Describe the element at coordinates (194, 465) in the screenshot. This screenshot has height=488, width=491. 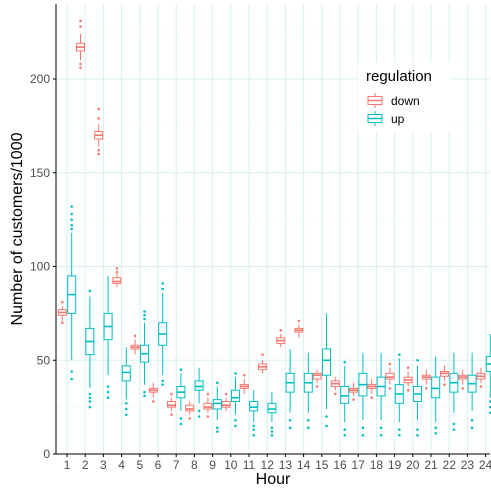
I see `x-tick-label: 8` at that location.